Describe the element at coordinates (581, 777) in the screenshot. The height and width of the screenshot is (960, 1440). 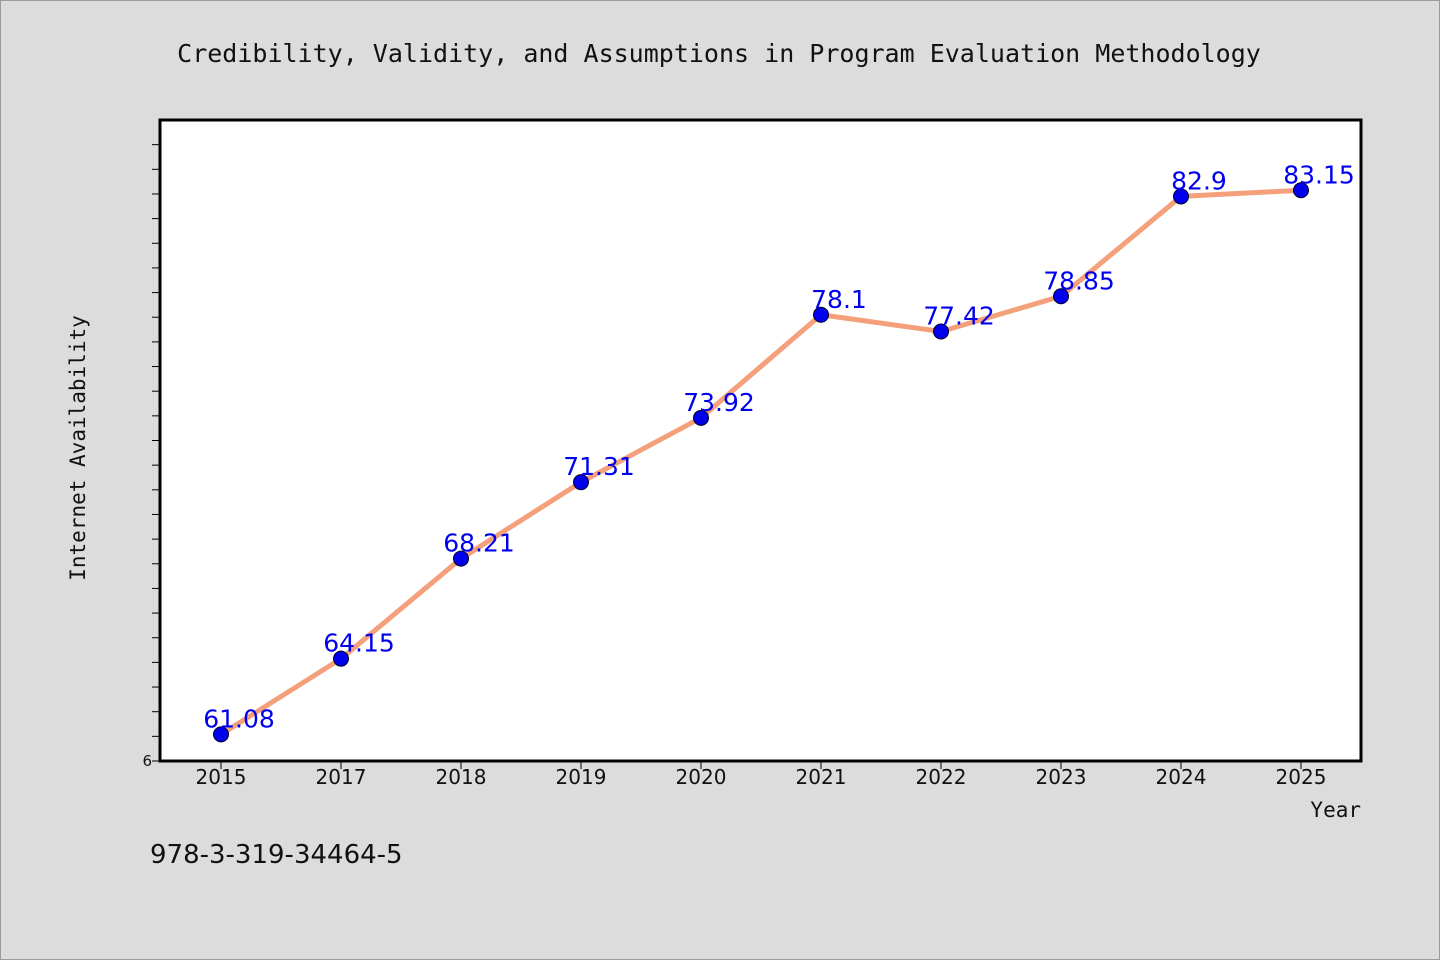
I see `x-tick-label: 2019` at that location.